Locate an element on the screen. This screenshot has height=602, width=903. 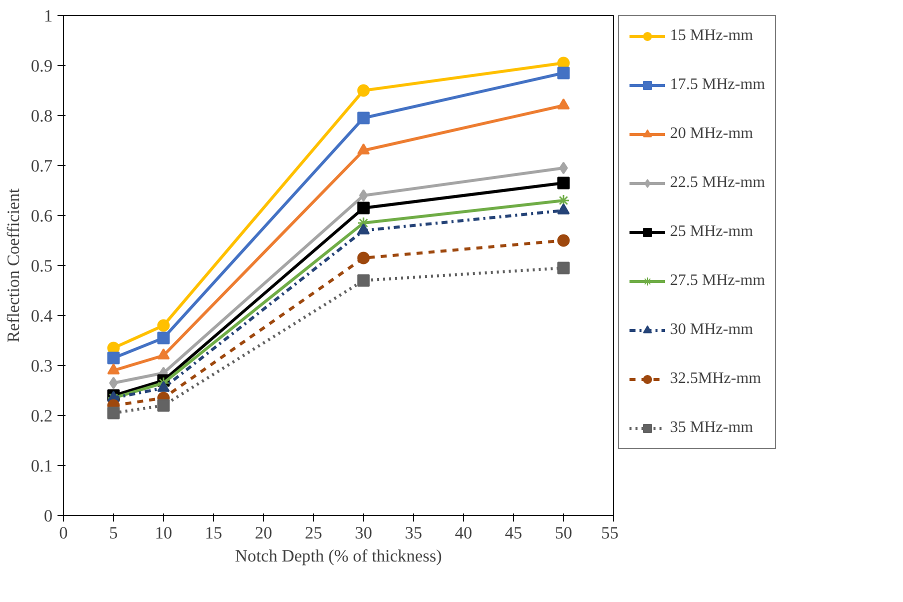
y-tick-label: 0.7 is located at coordinates (41, 166).